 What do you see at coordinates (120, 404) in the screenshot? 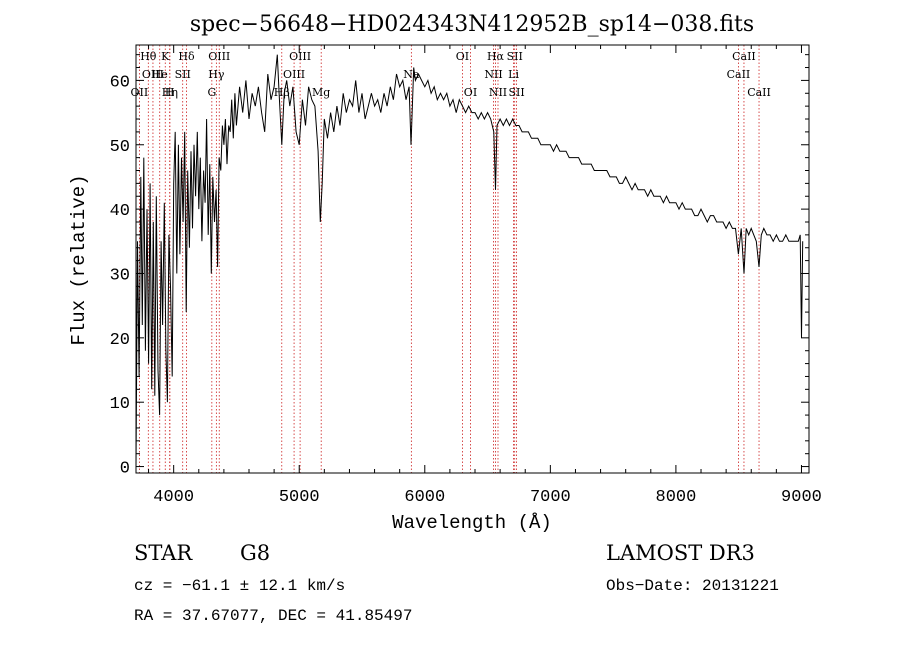
I see `y-tick-label: 10` at bounding box center [120, 404].